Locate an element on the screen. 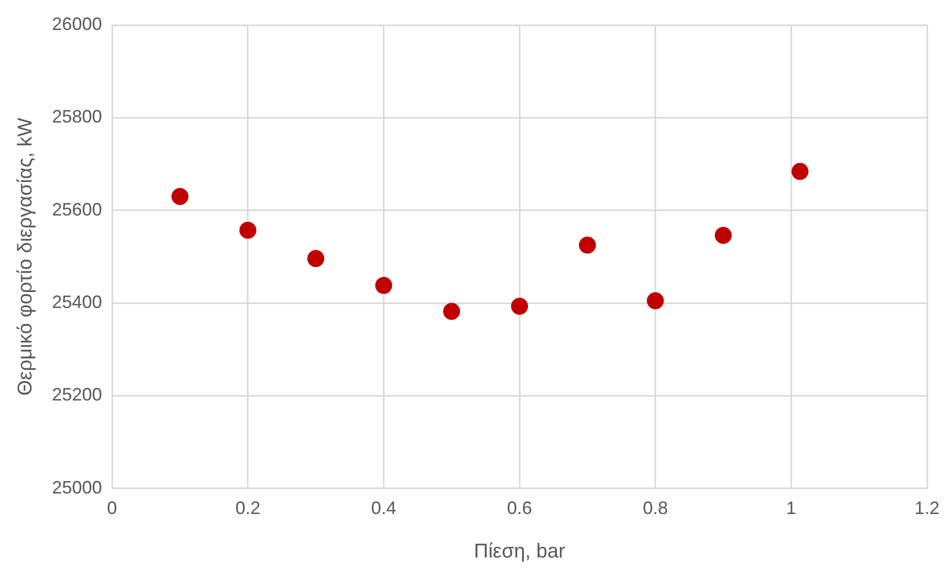  y-tick-label: 25400 is located at coordinates (77, 302).